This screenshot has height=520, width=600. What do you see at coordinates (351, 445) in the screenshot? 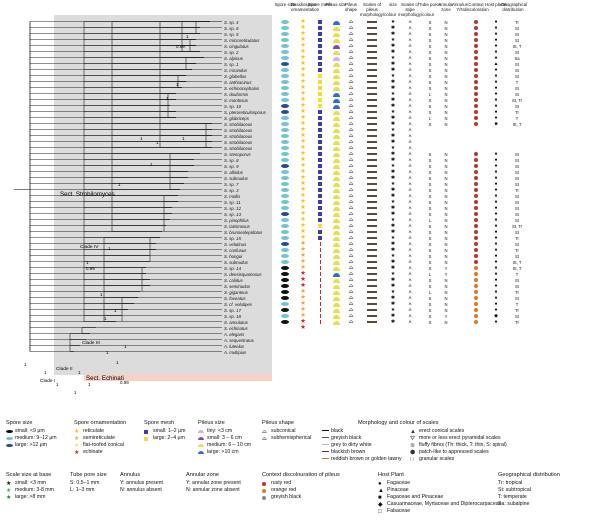
I see `legend-morph-colour-item: grey to dirty white` at bounding box center [351, 445].